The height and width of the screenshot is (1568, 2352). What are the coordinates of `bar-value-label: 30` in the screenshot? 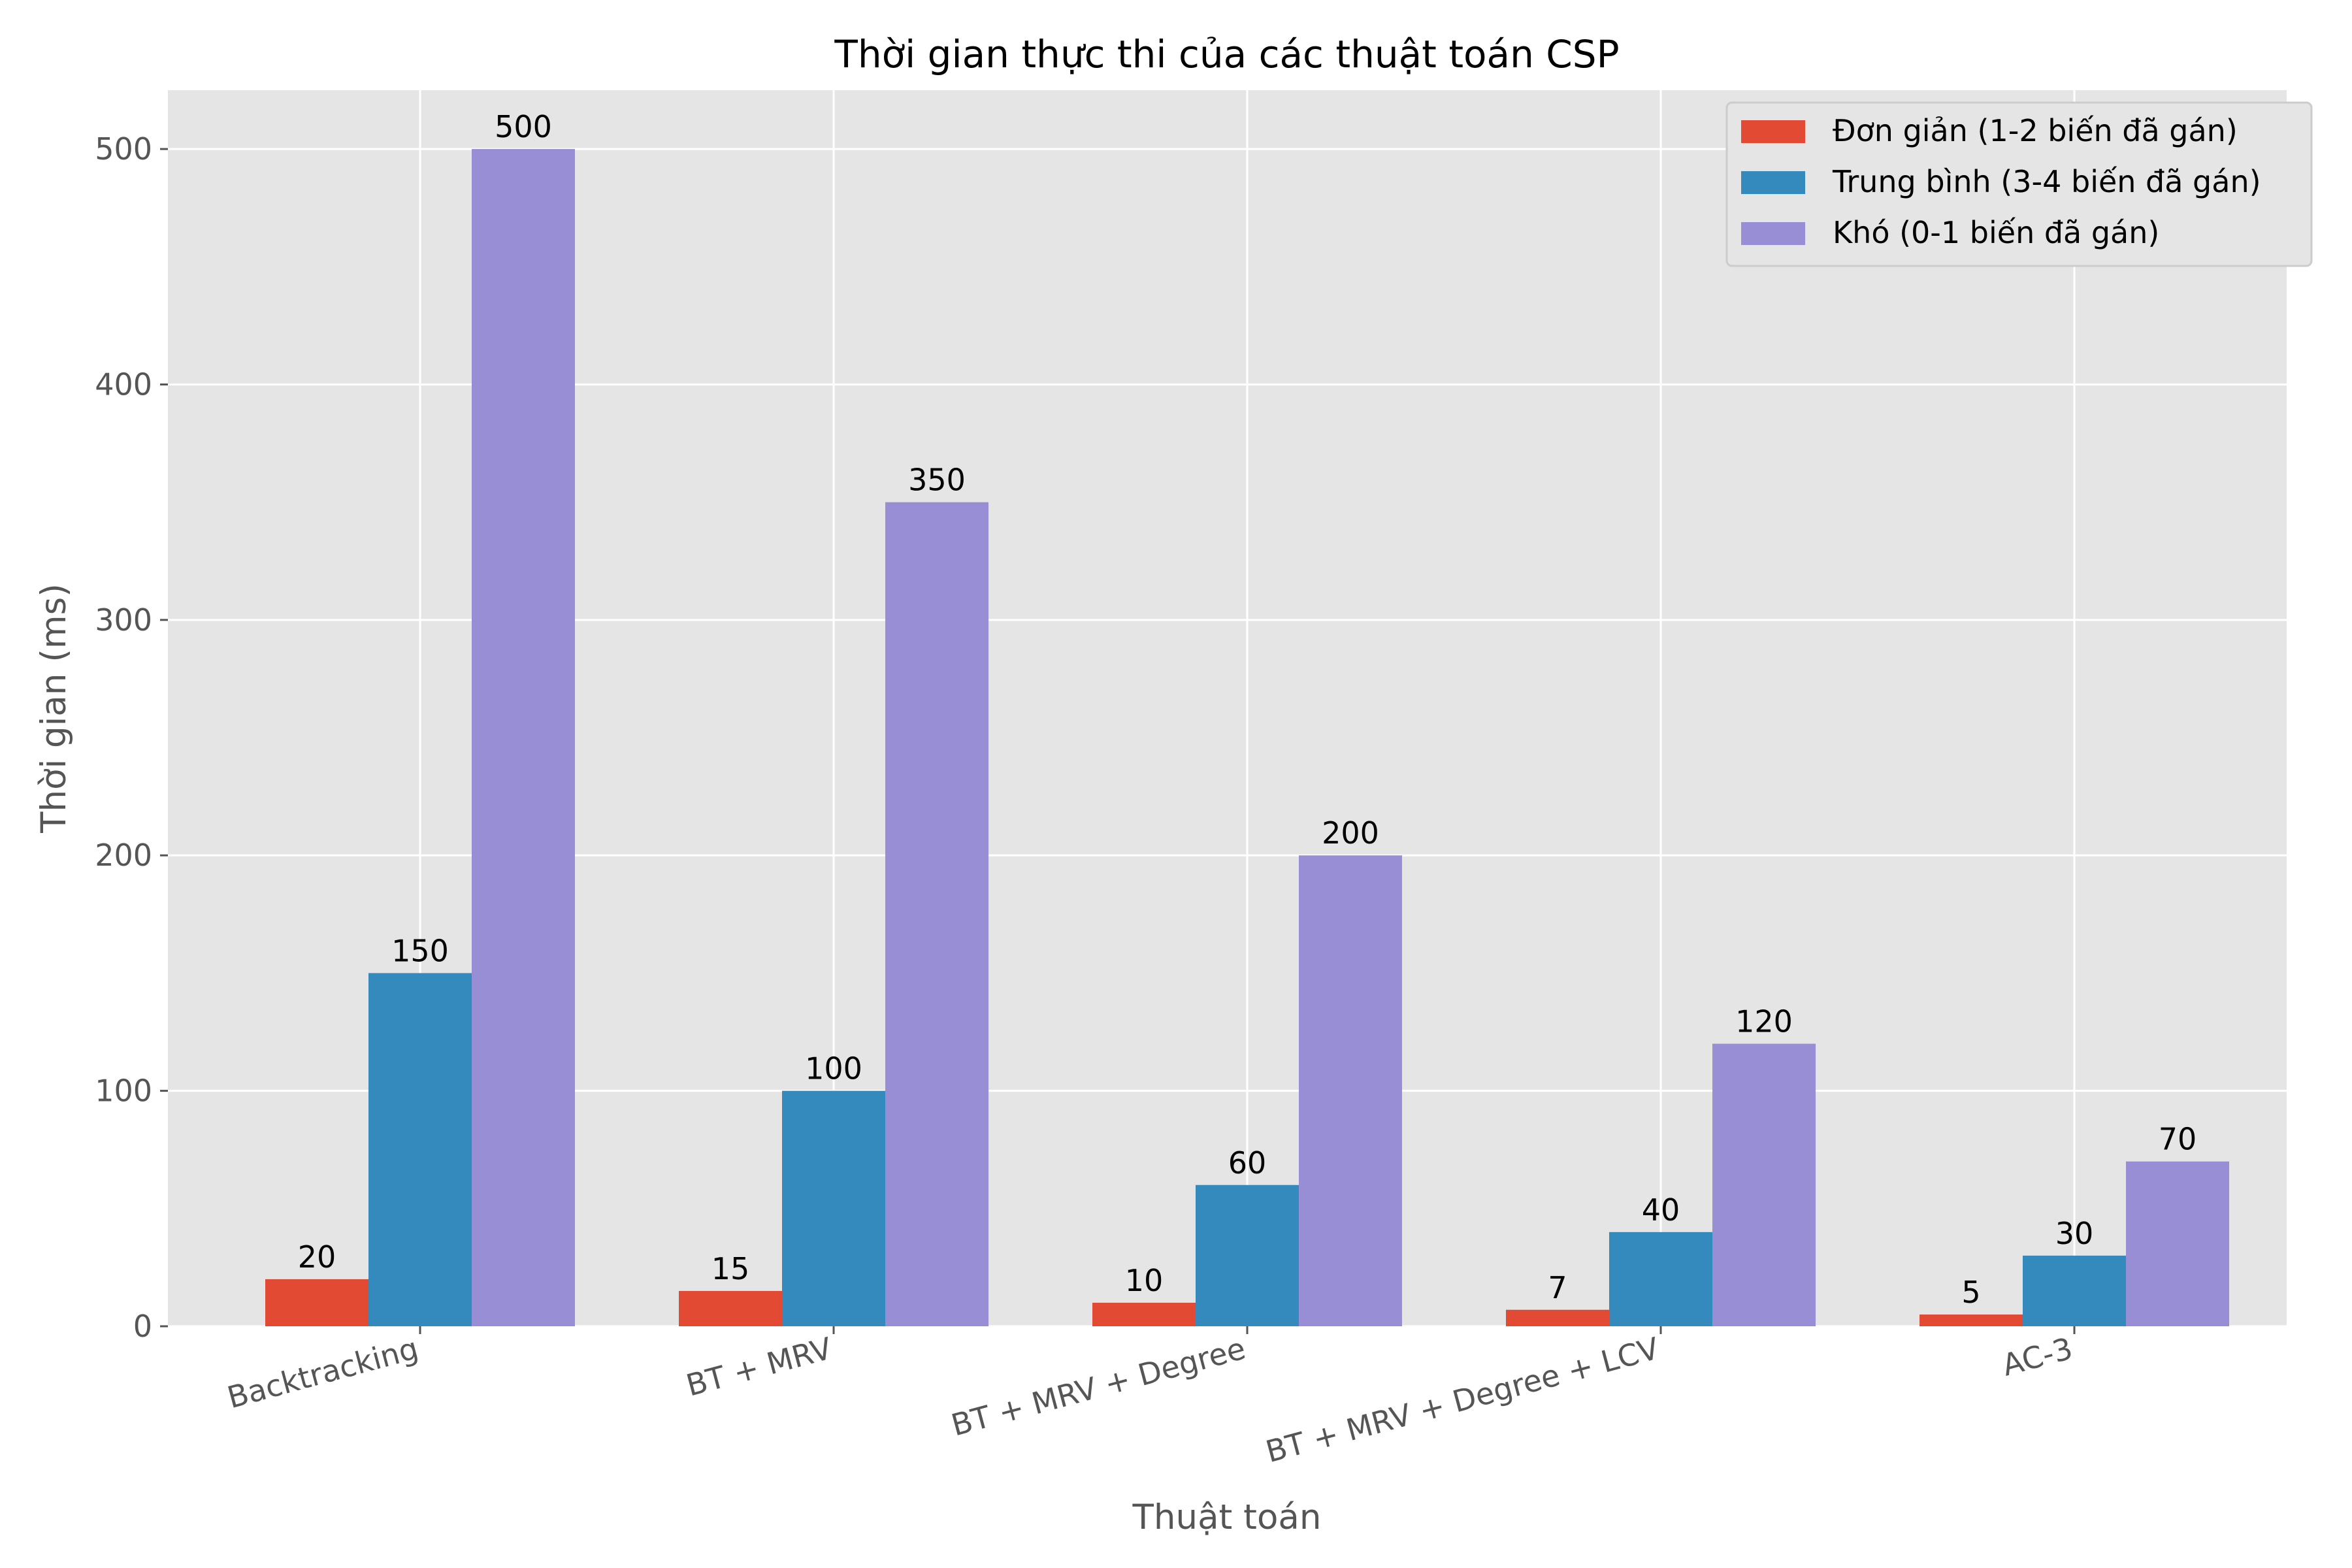 It's located at (2074, 1233).